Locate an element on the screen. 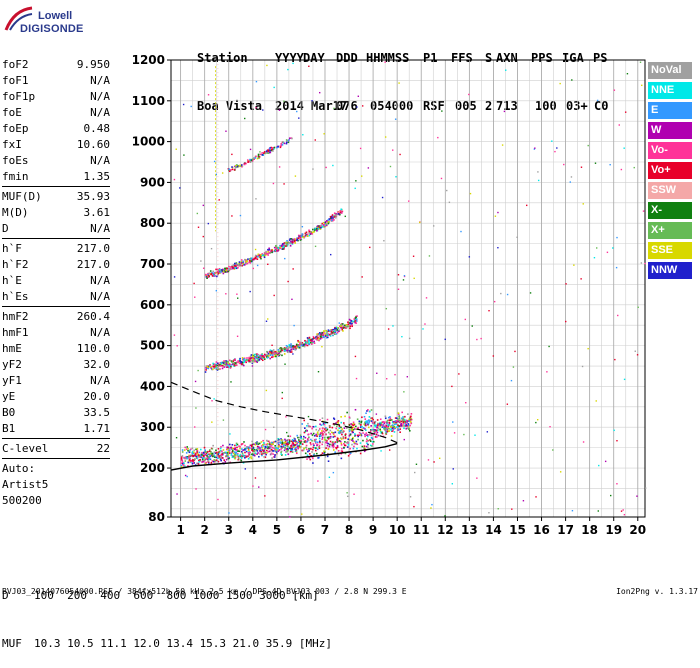 The image size is (700, 668). x-tick-label: 10 is located at coordinates (397, 530).